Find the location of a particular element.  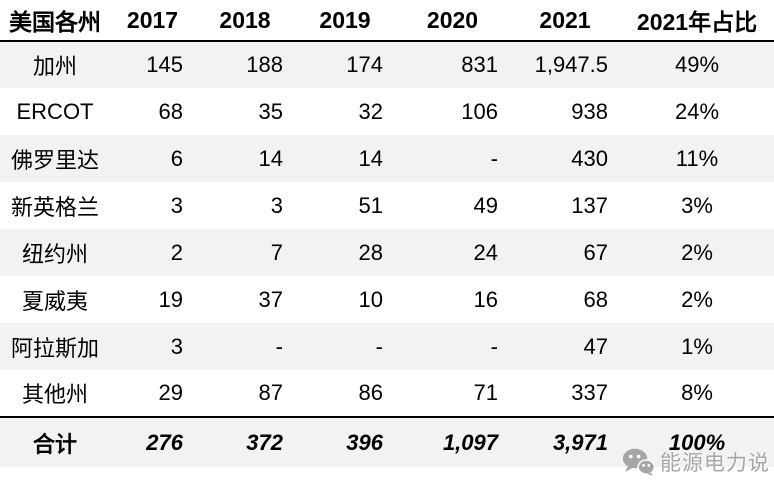

cell-region-label: ERCOT is located at coordinates (55, 111).